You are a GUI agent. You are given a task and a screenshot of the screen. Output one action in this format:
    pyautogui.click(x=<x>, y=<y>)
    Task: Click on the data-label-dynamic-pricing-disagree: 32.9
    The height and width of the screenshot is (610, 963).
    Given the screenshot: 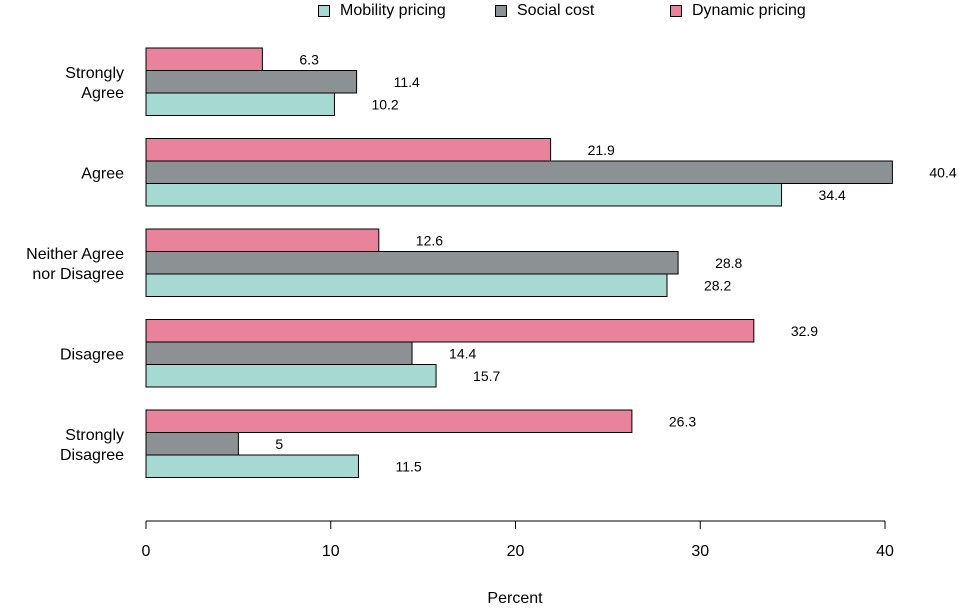 What is the action you would take?
    pyautogui.click(x=804, y=331)
    